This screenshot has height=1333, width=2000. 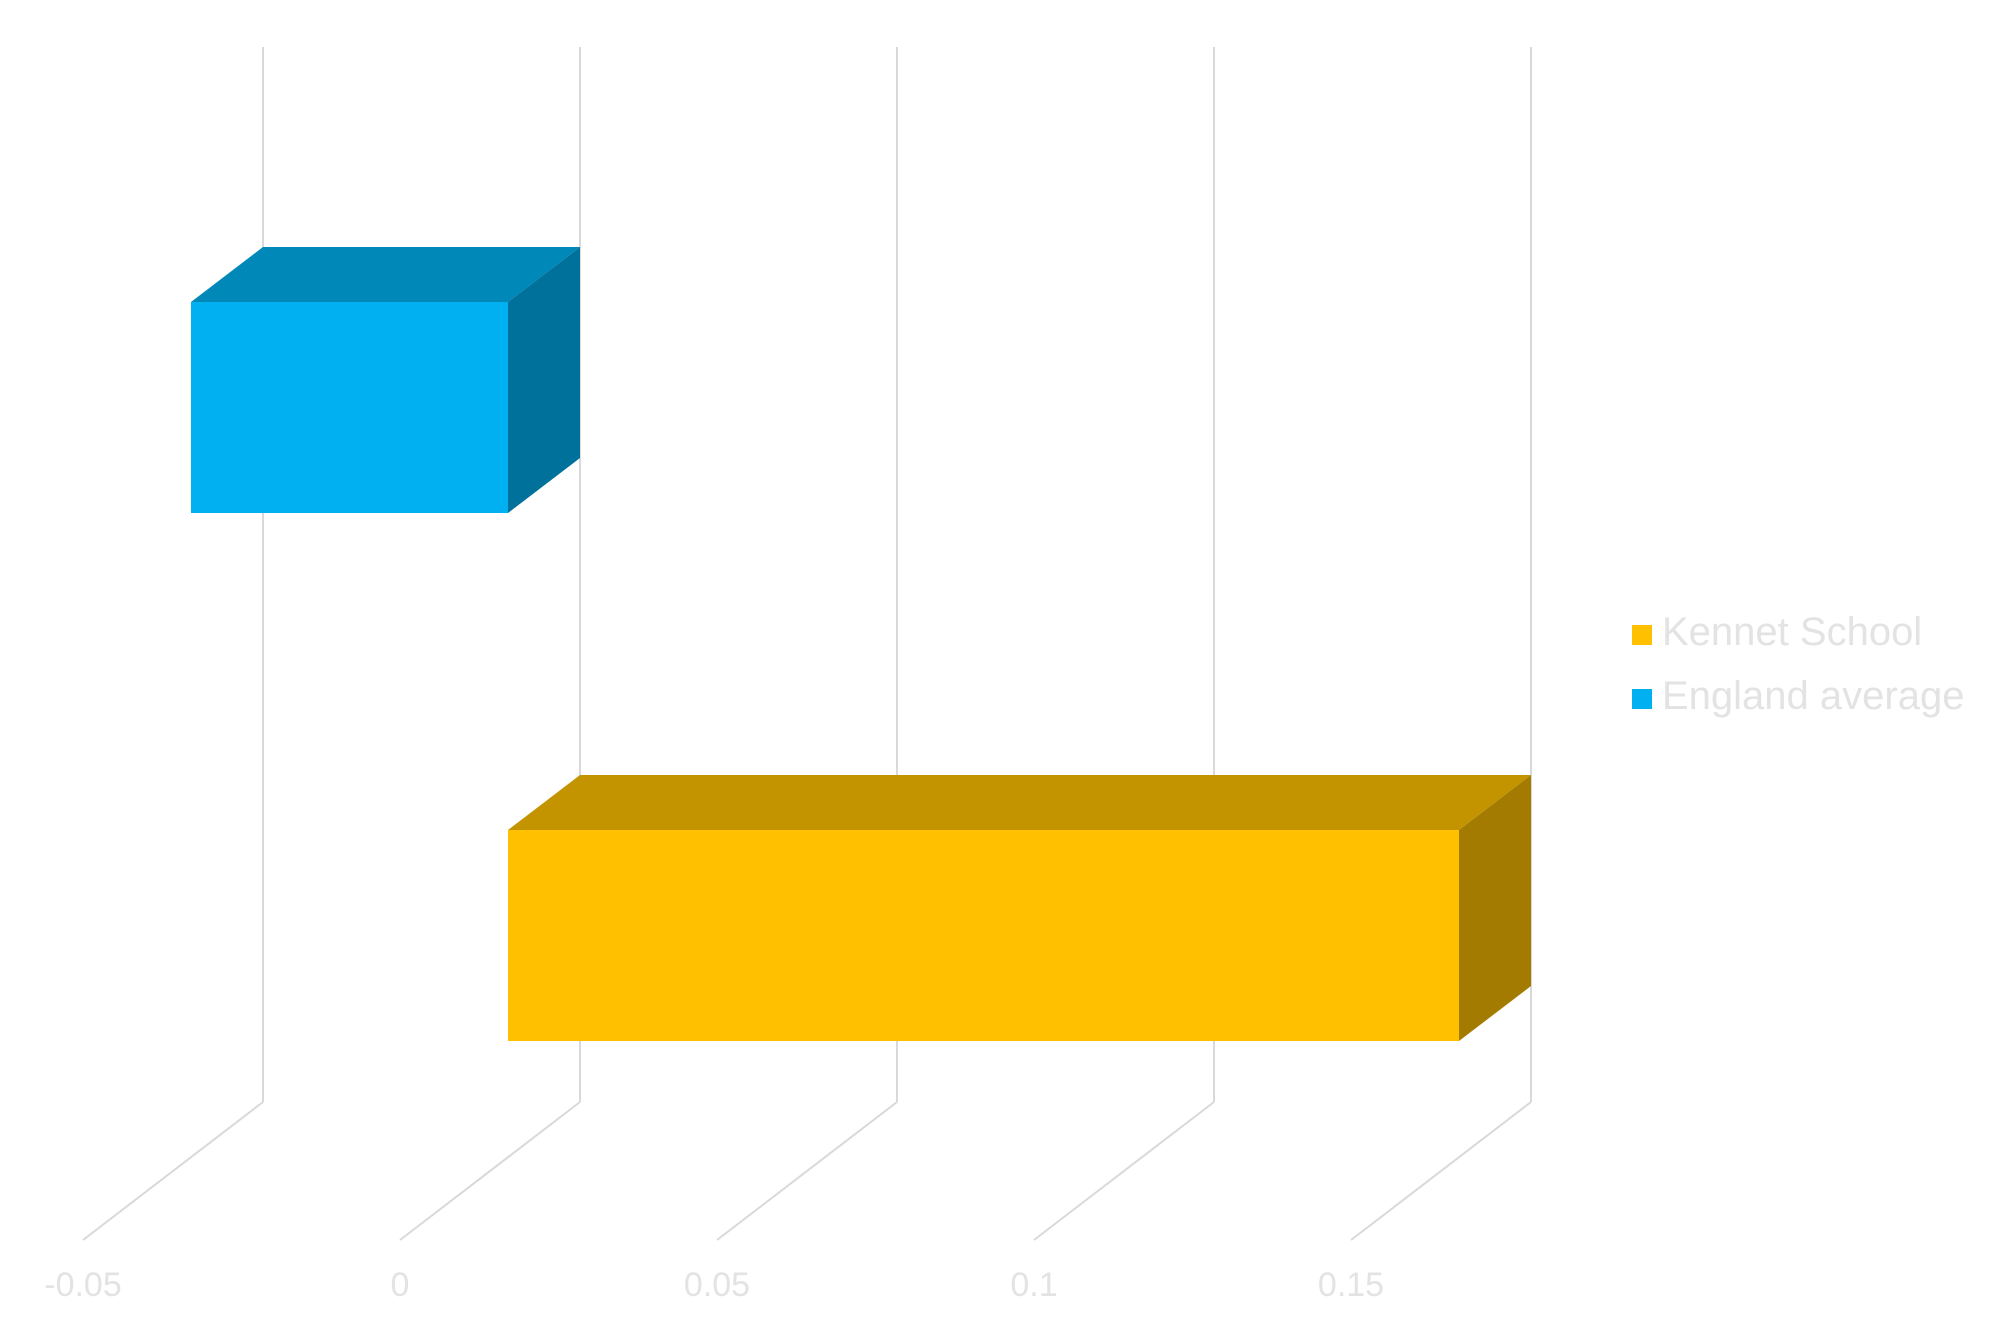 I want to click on x-tick-label: 0, so click(x=400, y=1285).